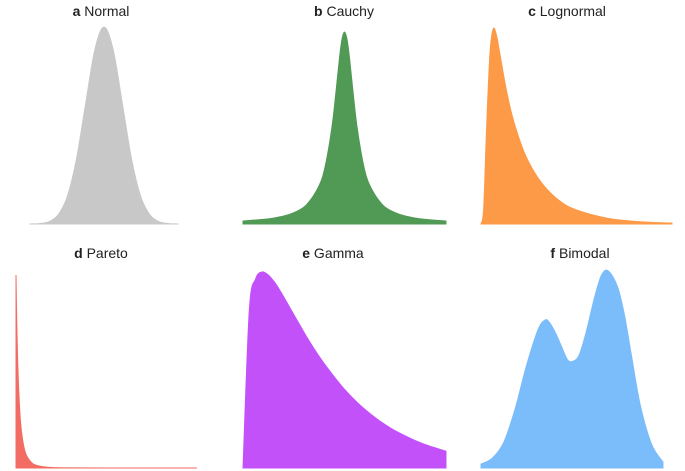 This screenshot has width=685, height=471. What do you see at coordinates (532, 11) in the screenshot?
I see `panel-letter-c: c` at bounding box center [532, 11].